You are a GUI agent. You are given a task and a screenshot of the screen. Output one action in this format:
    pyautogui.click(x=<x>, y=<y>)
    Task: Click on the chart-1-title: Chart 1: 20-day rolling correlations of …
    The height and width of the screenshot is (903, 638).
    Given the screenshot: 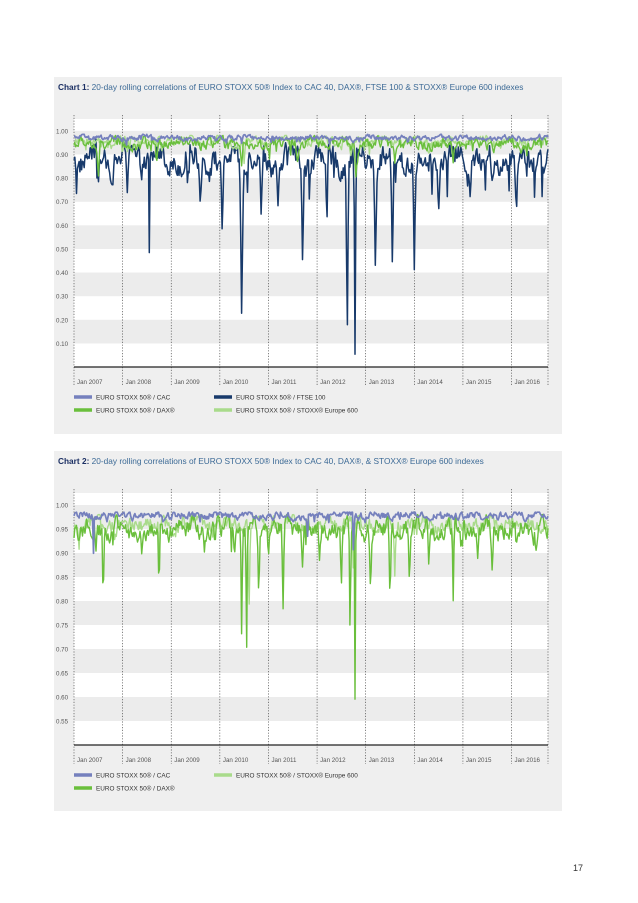 What is the action you would take?
    pyautogui.click(x=290, y=87)
    